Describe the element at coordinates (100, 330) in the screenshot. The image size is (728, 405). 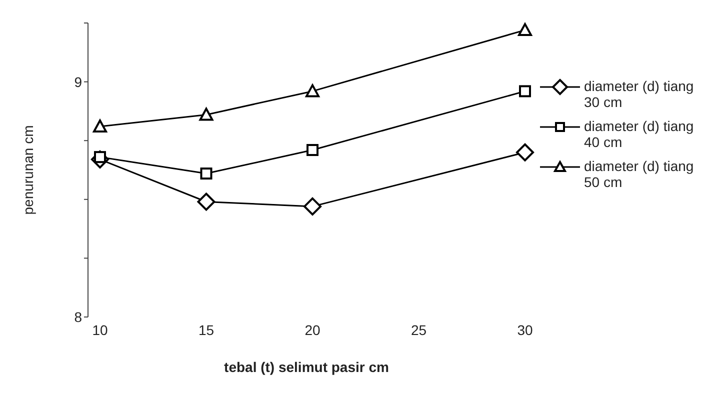
I see `x-tick-label: 10` at that location.